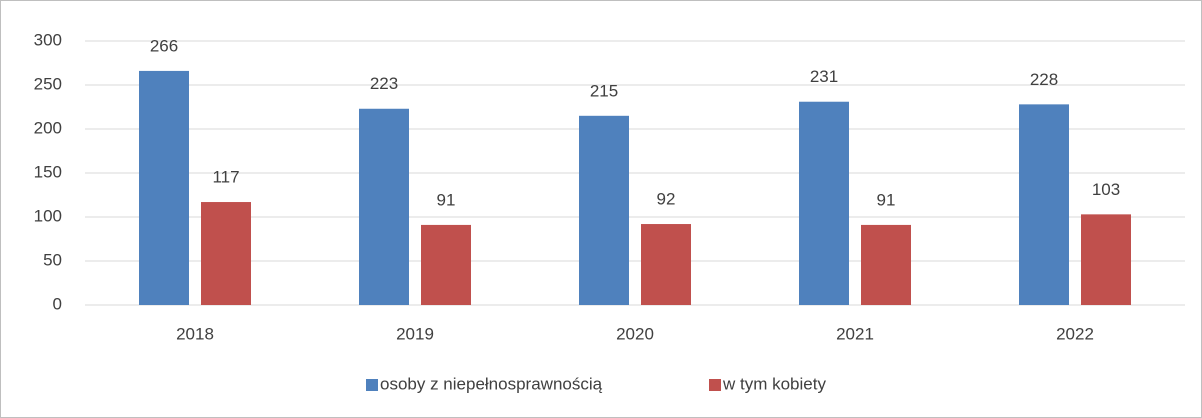 The height and width of the screenshot is (418, 1202). What do you see at coordinates (604, 90) in the screenshot?
I see `data-label: 215` at bounding box center [604, 90].